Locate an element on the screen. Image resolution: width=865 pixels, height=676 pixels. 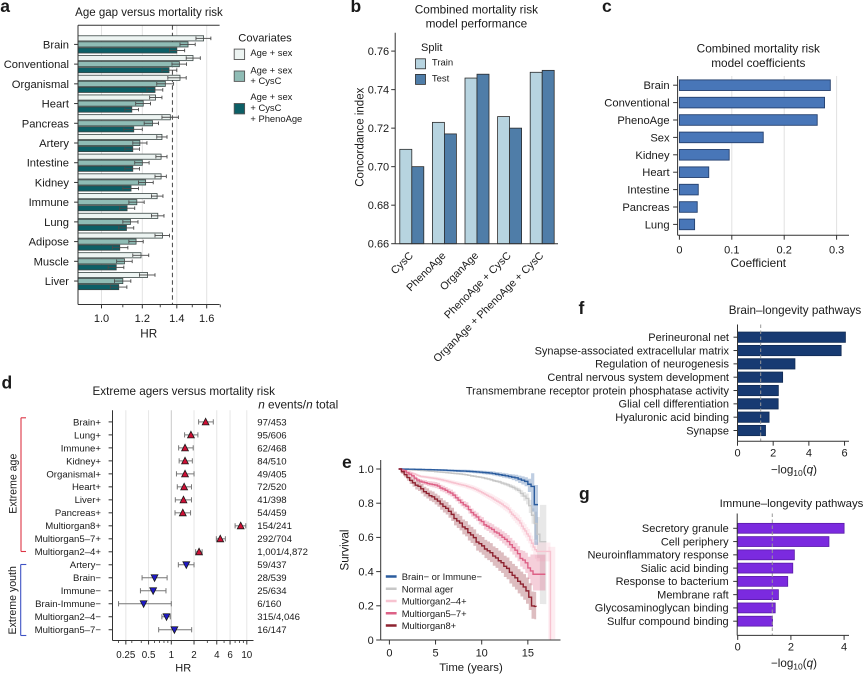
svg-text: Extreme youth is located at coordinates (13, 600).